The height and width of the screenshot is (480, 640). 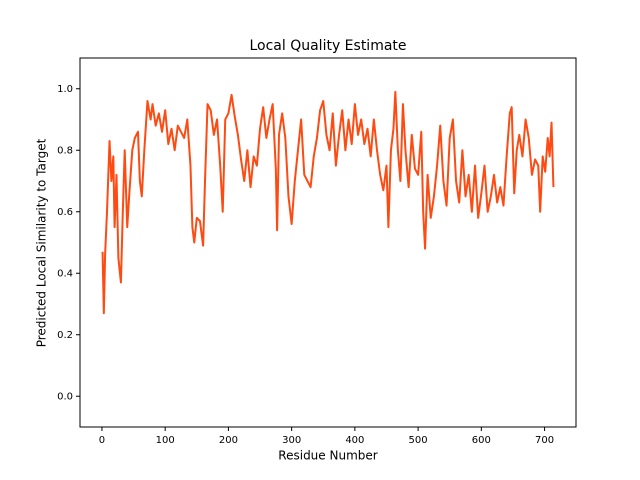 I want to click on x-axis-label: Residue Number, so click(x=327, y=456).